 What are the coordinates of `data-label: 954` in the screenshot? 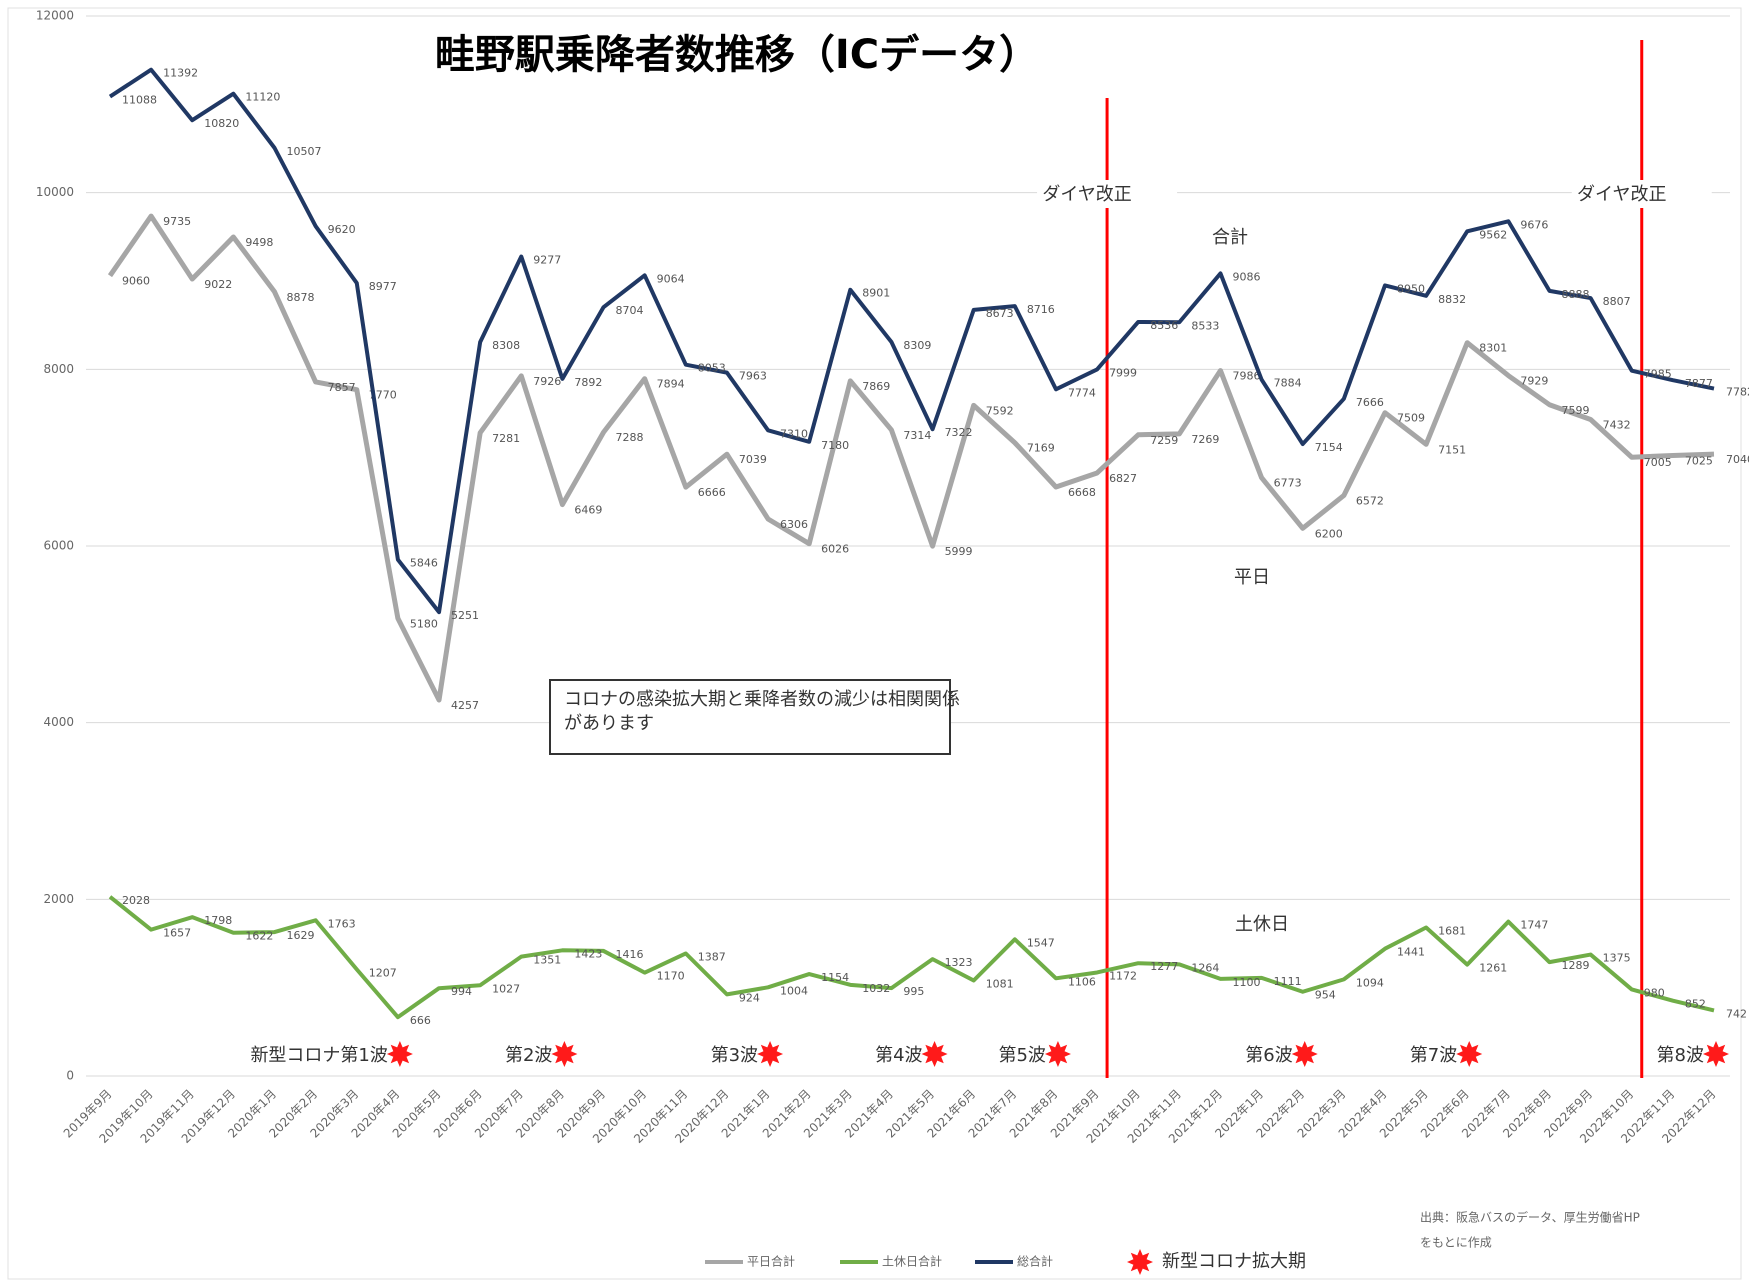 It's located at (1325, 995).